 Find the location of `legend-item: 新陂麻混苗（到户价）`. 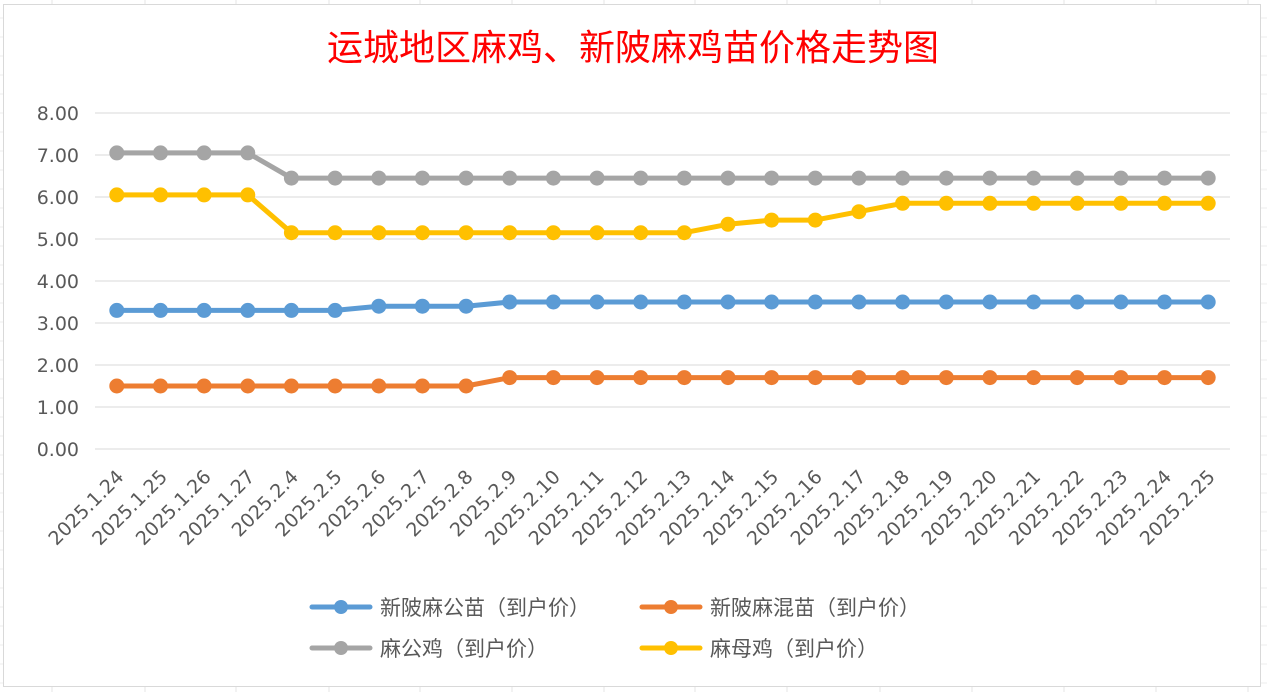

legend-item: 新陂麻混苗（到户价） is located at coordinates (779, 608).